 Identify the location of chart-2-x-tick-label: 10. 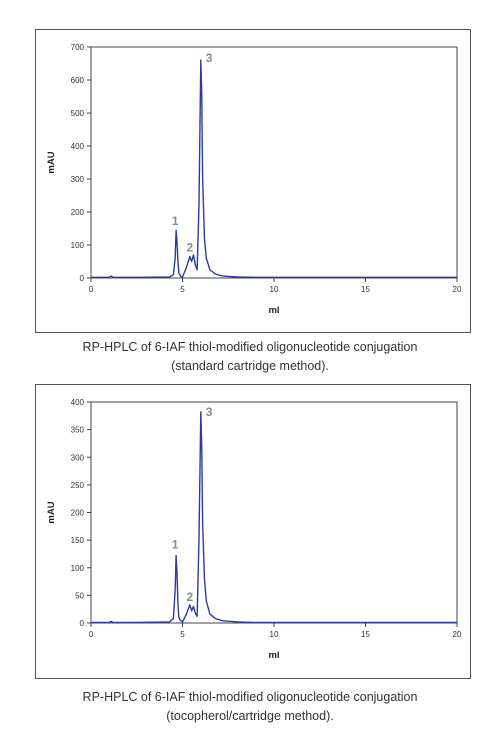
(274, 634).